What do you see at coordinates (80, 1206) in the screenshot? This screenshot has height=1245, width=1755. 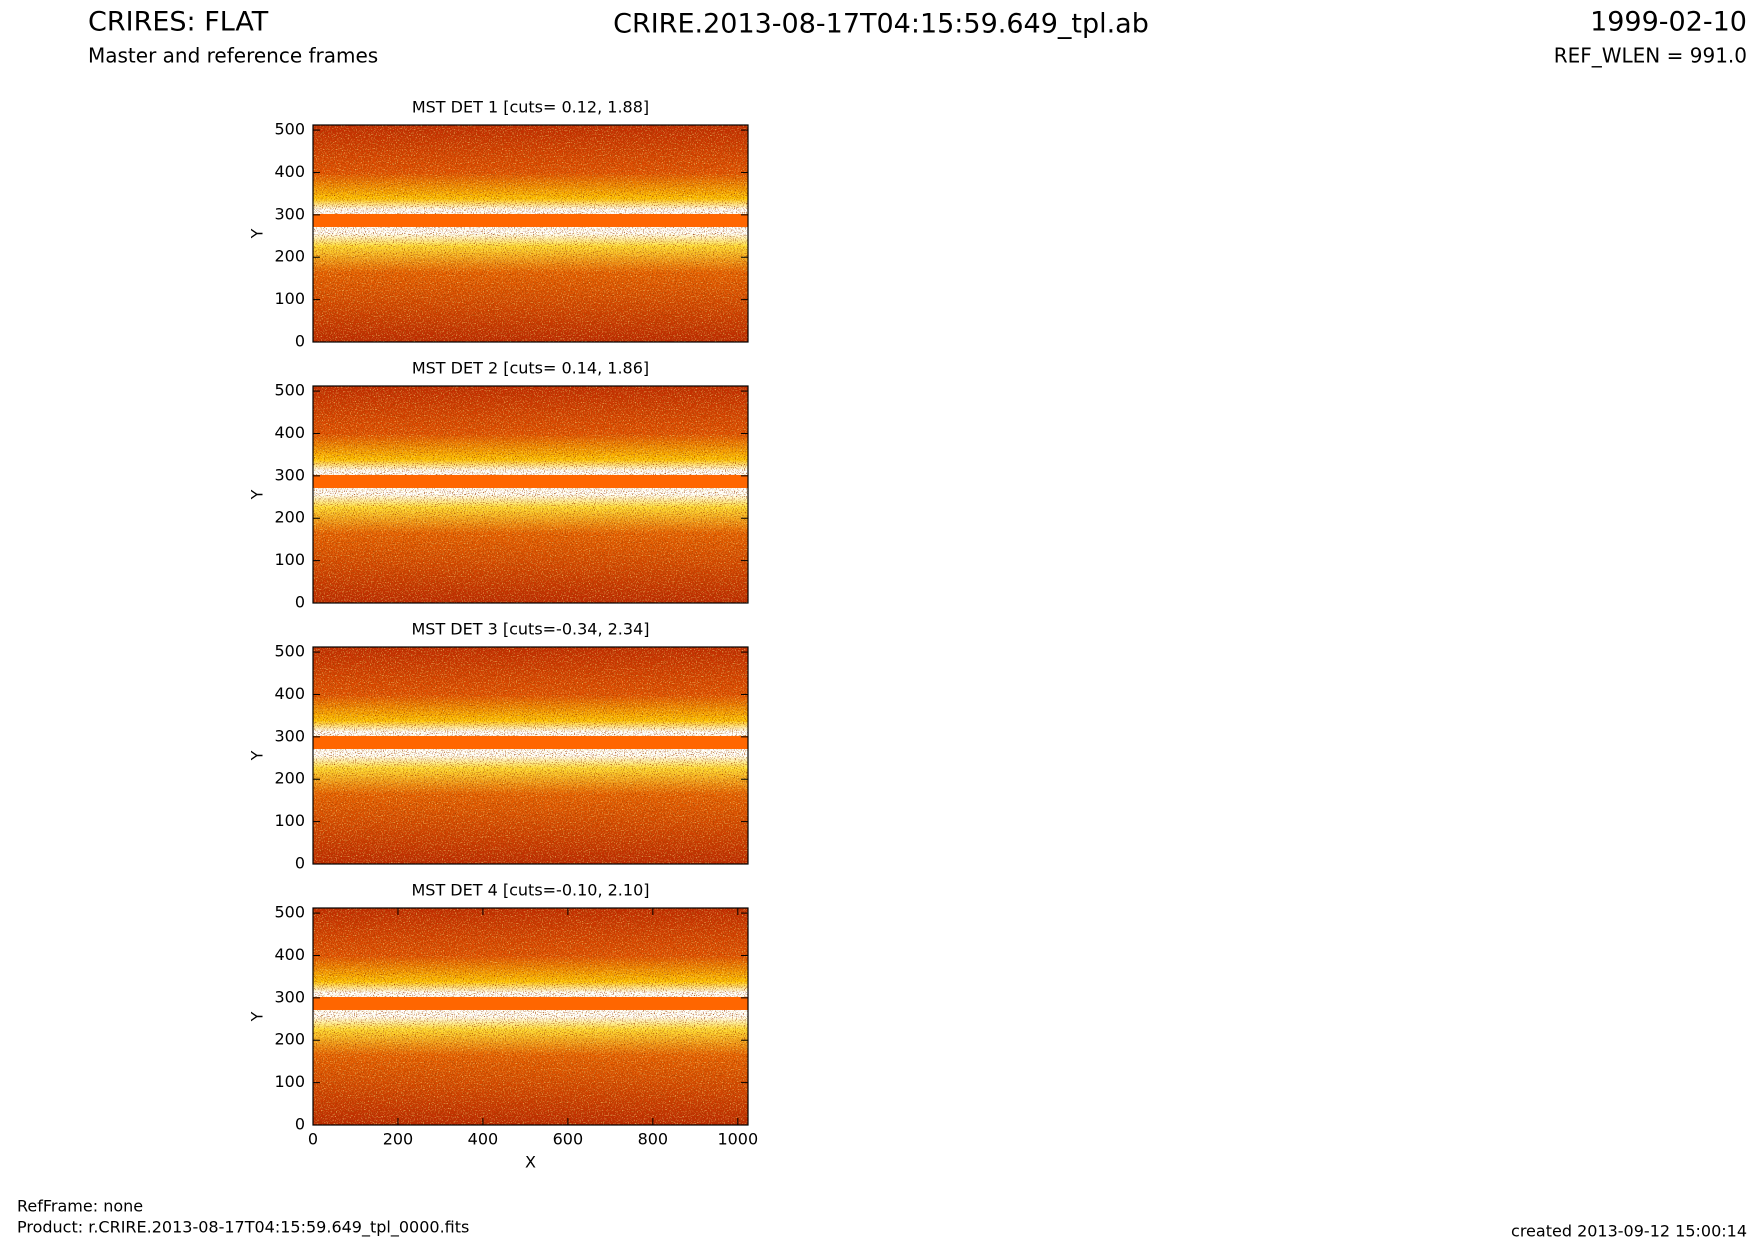 I see `refframe: RefFrame: none` at bounding box center [80, 1206].